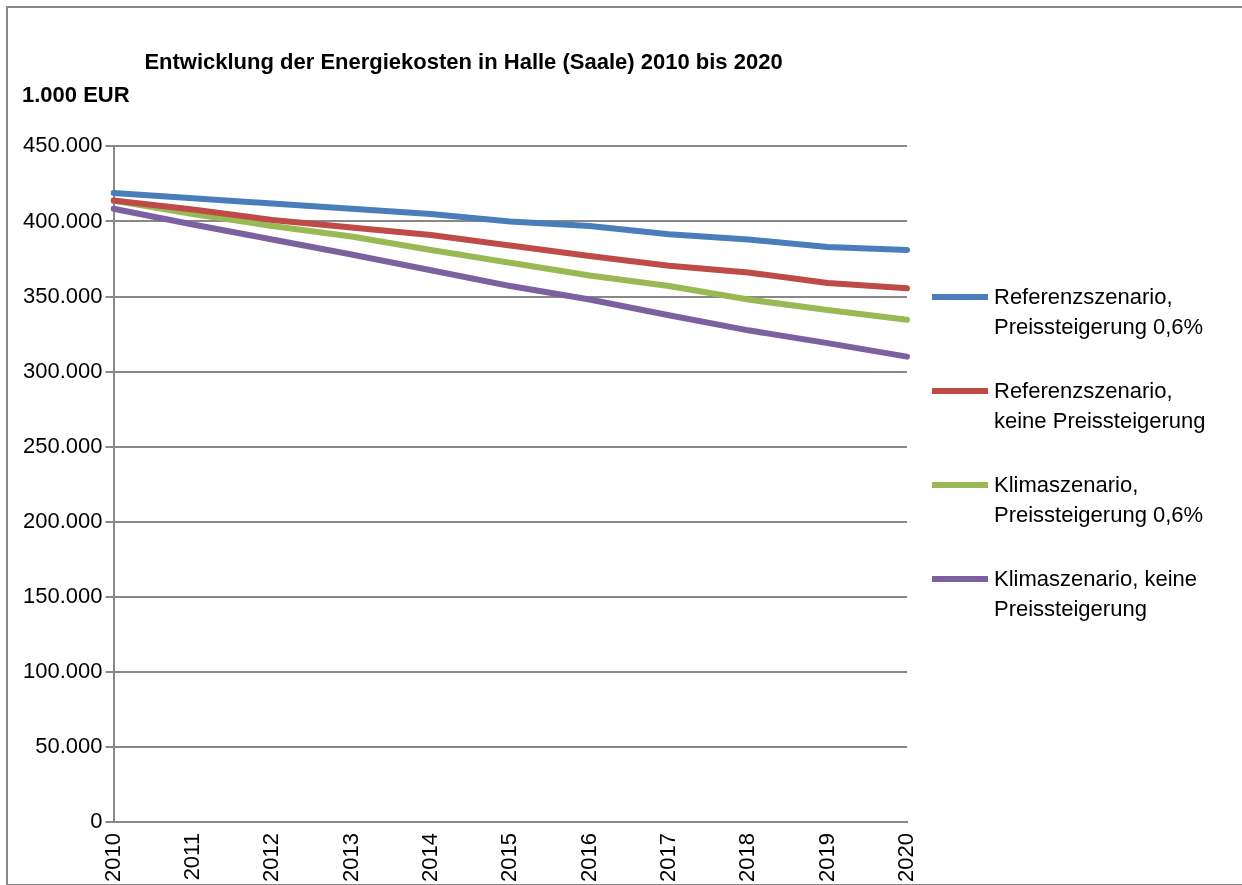  Describe the element at coordinates (1099, 500) in the screenshot. I see `legend-label: Klimaszenario, Preissteigerung 0,6%` at that location.